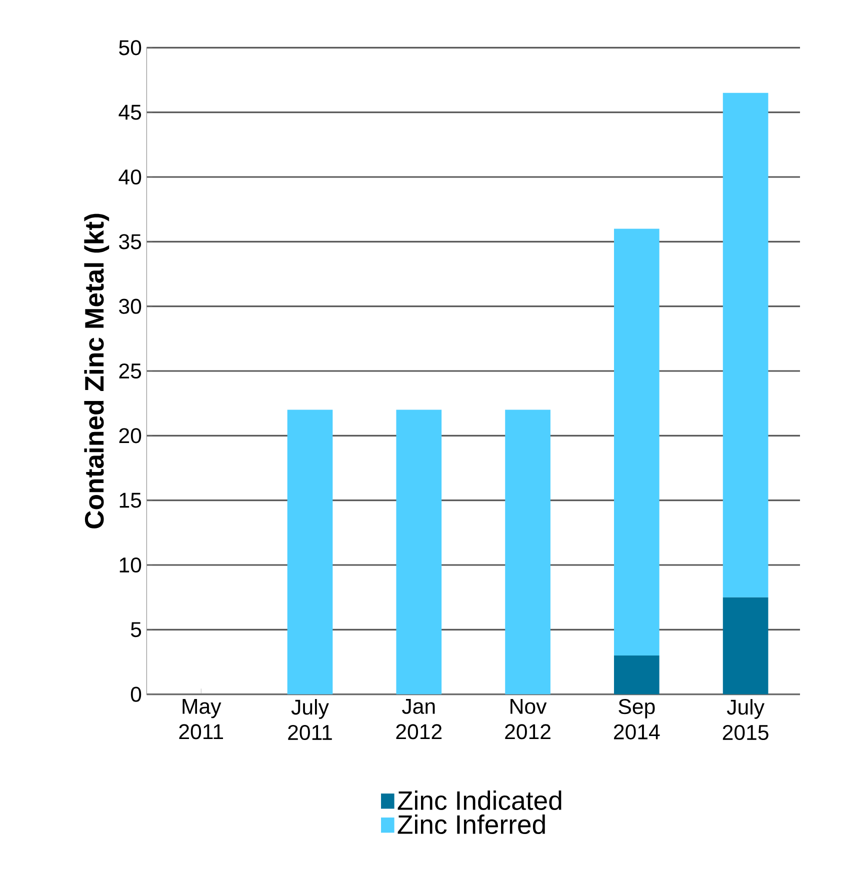  Describe the element at coordinates (97, 371) in the screenshot. I see `y-axis-title: Contained Zinc Metal (kt)` at that location.